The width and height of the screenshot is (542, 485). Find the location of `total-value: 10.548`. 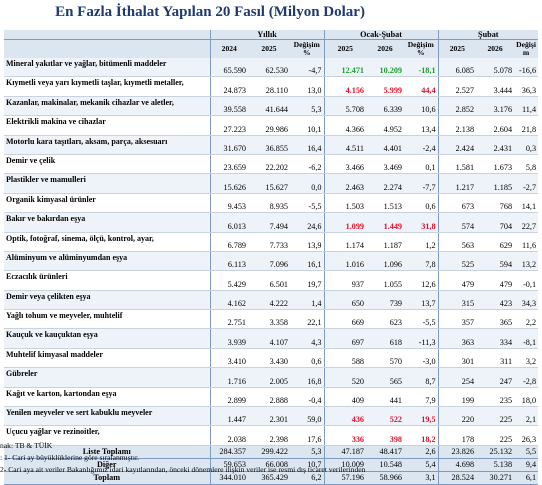

total-value: 10.548 is located at coordinates (385, 465).